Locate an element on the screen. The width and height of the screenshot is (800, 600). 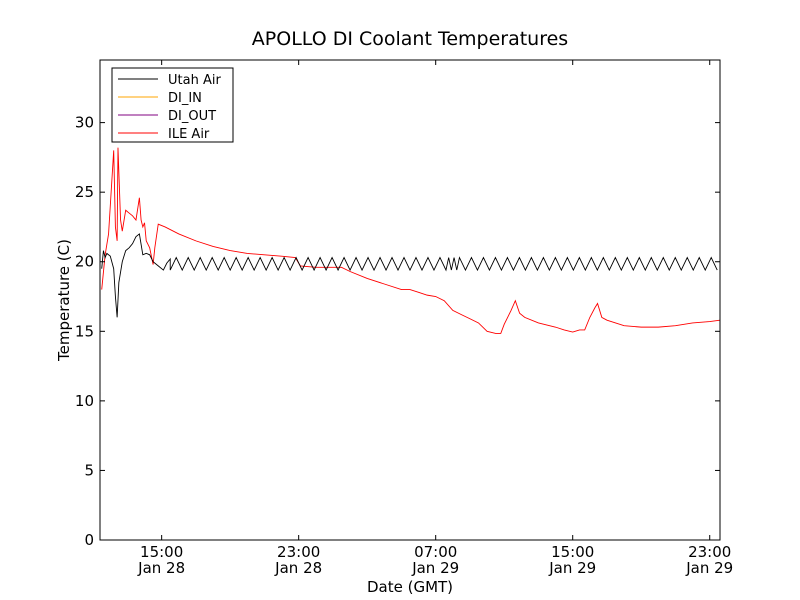
series-line-utah-air is located at coordinates (409, 275).